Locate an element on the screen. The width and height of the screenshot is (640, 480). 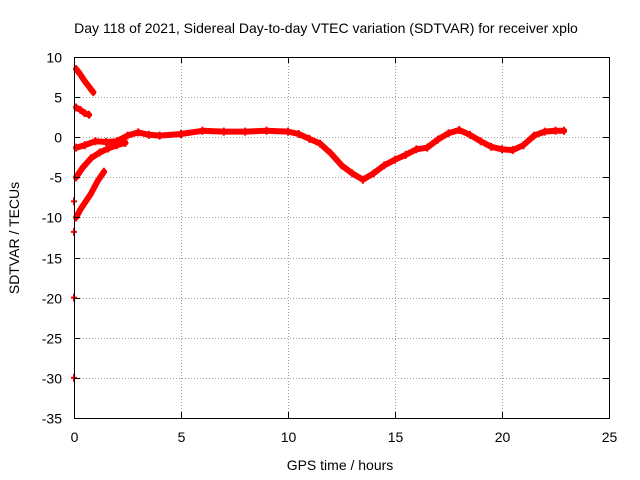
series-early-upper is located at coordinates (82, 111).